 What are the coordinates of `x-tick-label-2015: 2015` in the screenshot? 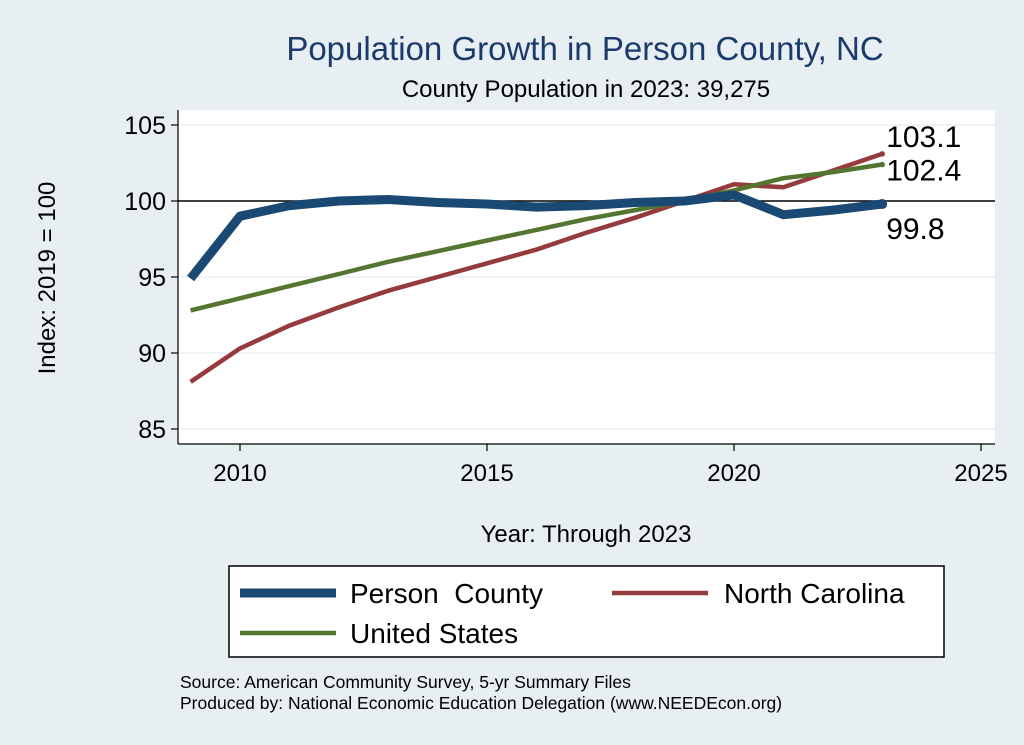 It's located at (486, 473).